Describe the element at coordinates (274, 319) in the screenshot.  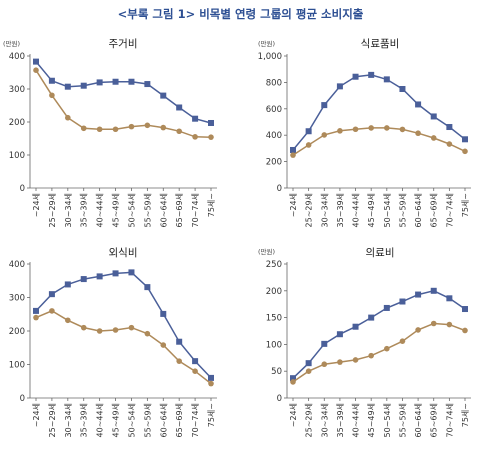
I see `y-tick-label: 150` at that location.